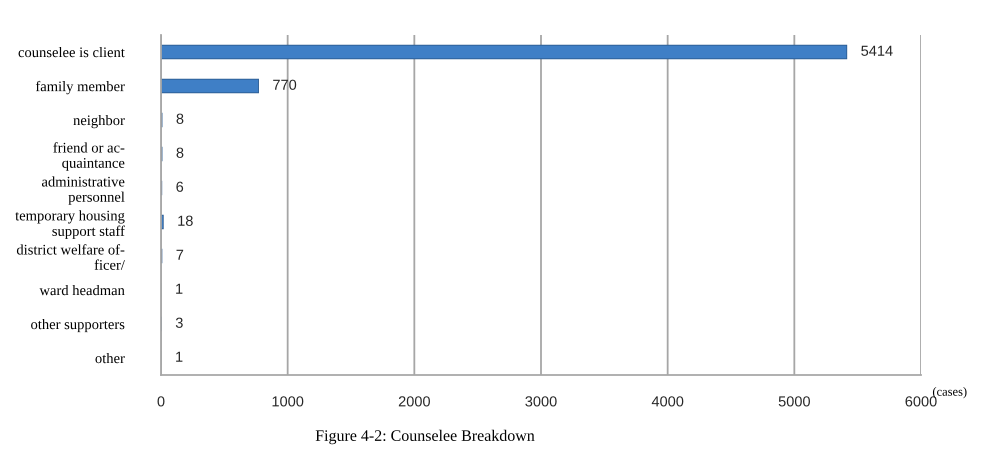 The height and width of the screenshot is (461, 999). I want to click on x-tick-label: 0, so click(161, 401).